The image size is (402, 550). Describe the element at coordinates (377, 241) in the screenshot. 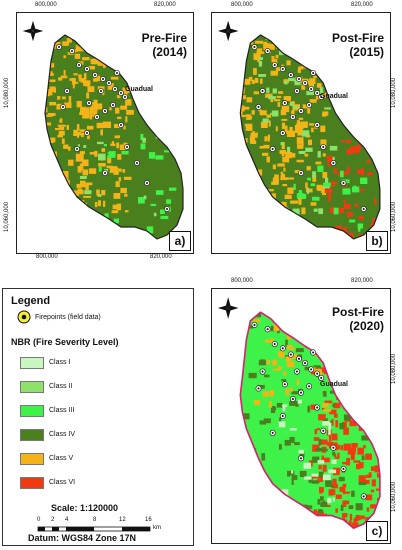

I see `panel-label: b)` at that location.